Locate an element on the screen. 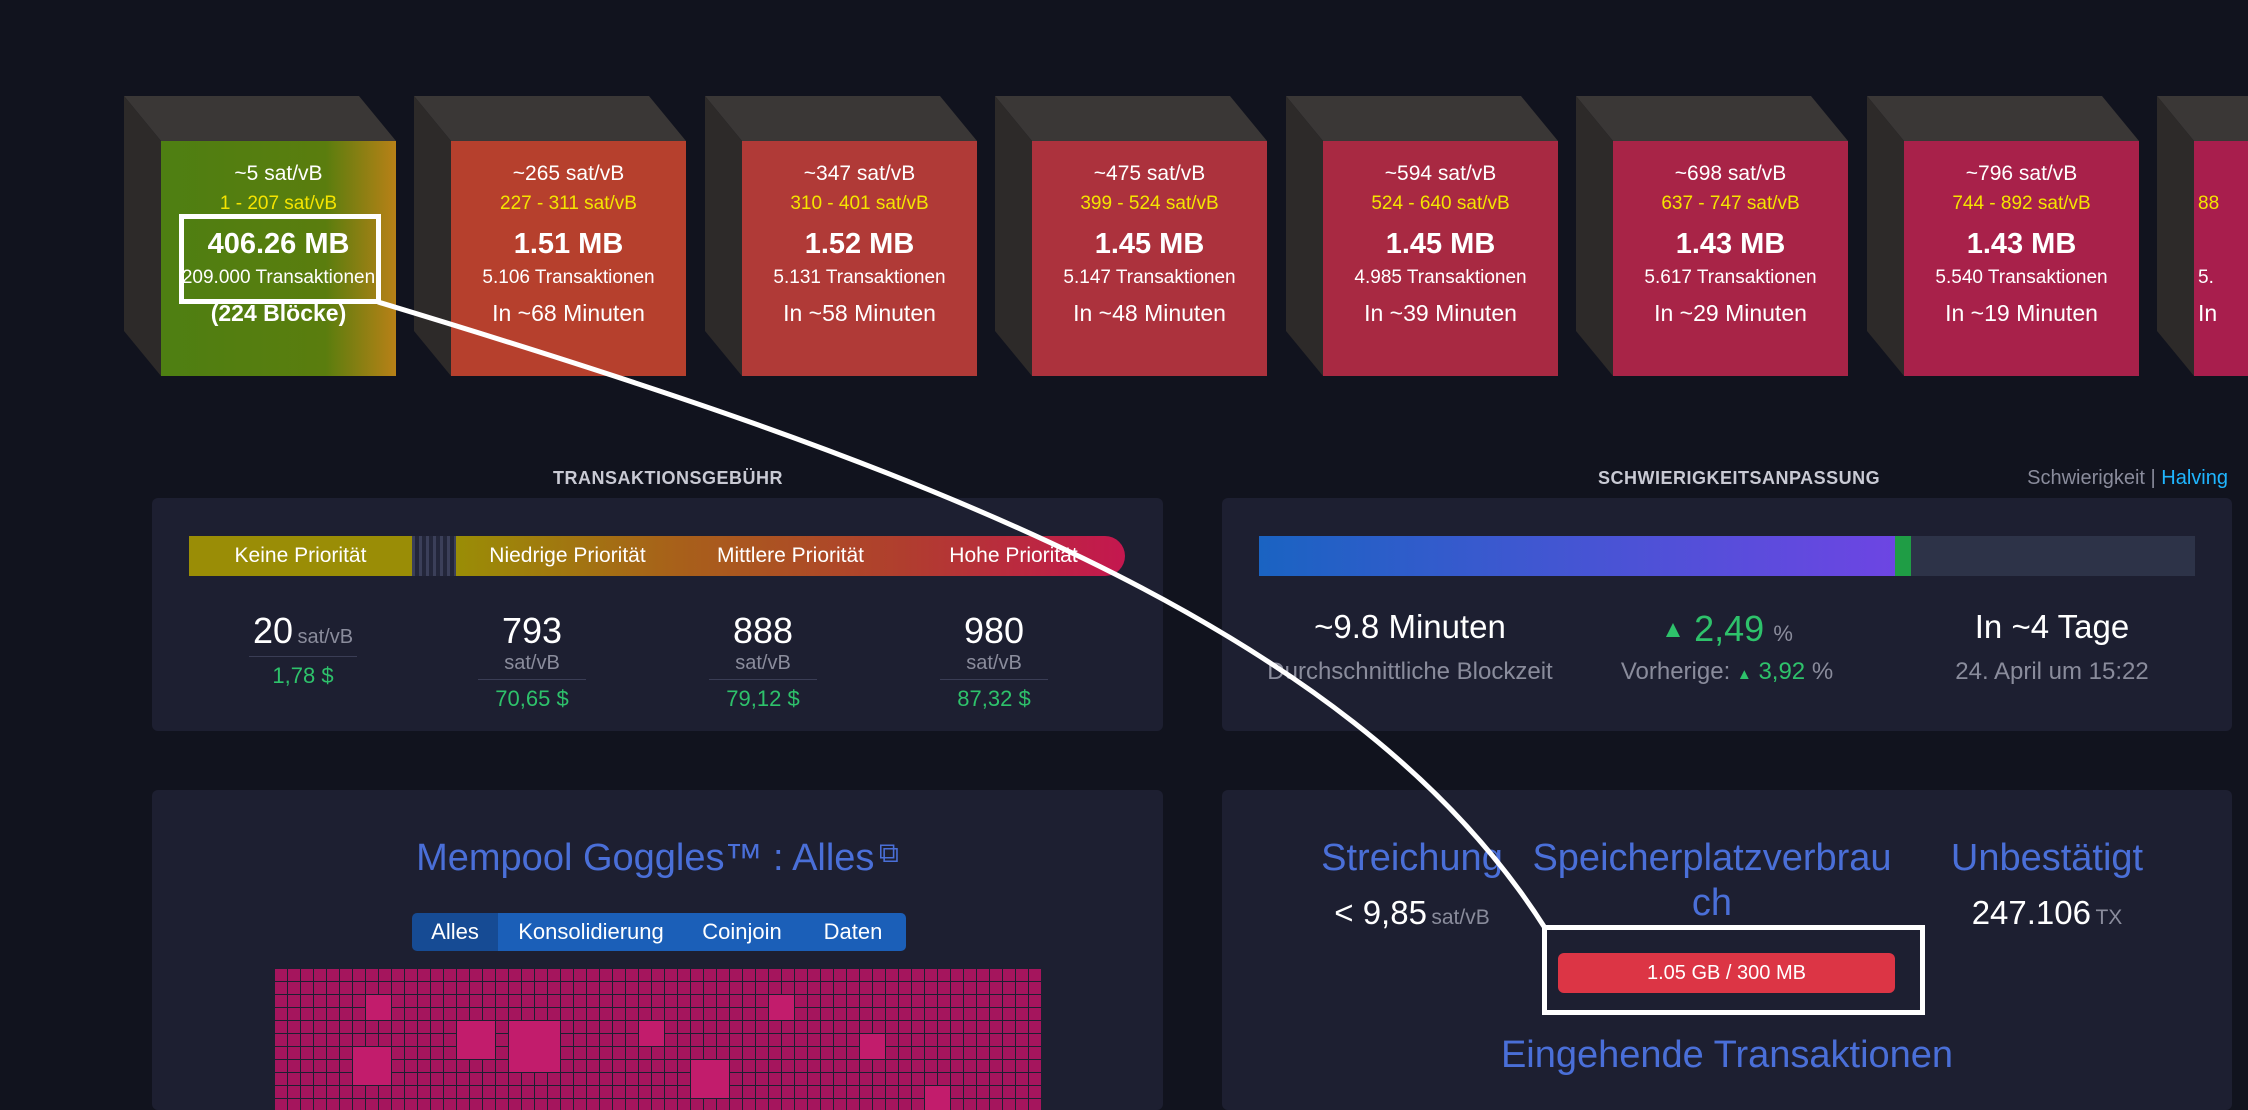  fee-value: 888 is located at coordinates (763, 630).